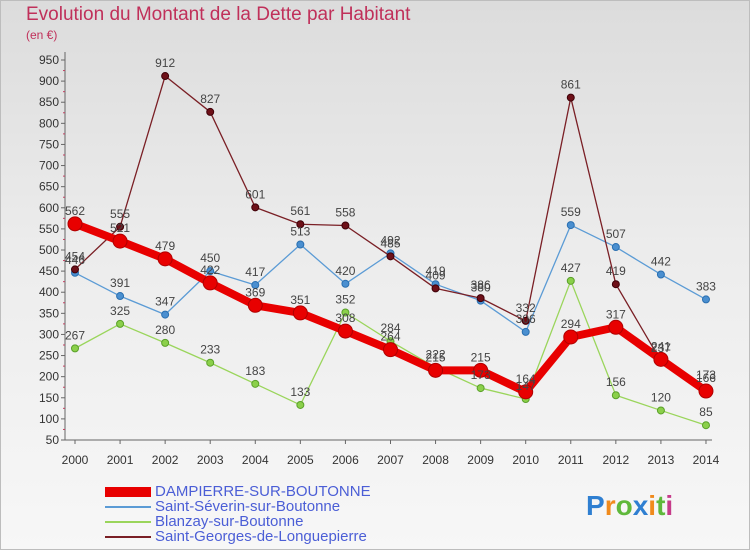 This screenshot has width=750, height=550. What do you see at coordinates (49, 419) in the screenshot?
I see `y-tick-label: 100` at bounding box center [49, 419].